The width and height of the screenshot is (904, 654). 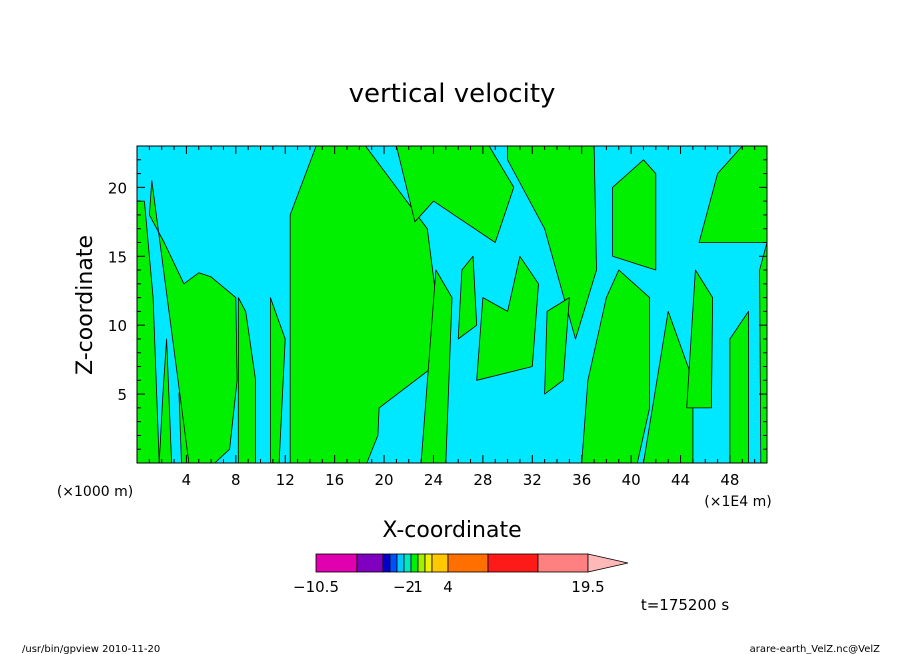 I want to click on x-tick-label-10: 44, so click(x=680, y=480).